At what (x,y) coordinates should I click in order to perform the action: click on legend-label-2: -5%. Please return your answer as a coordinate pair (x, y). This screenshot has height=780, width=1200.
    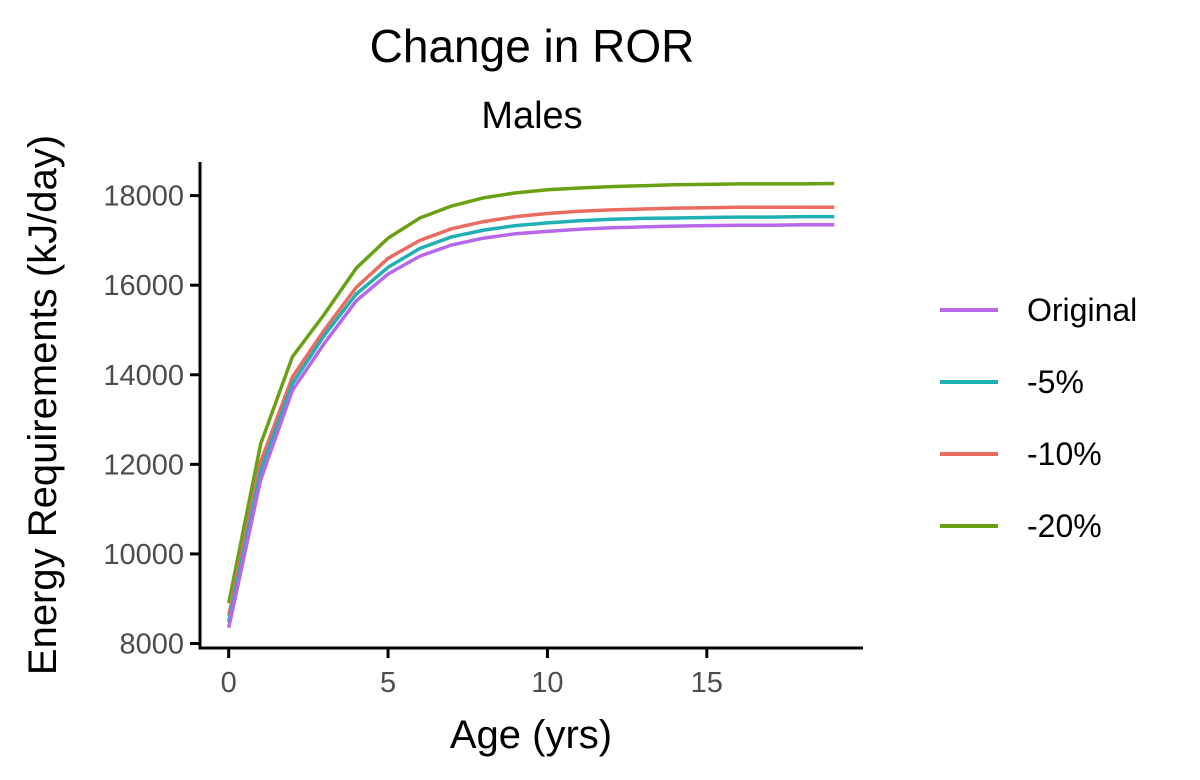
    Looking at the image, I should click on (1055, 382).